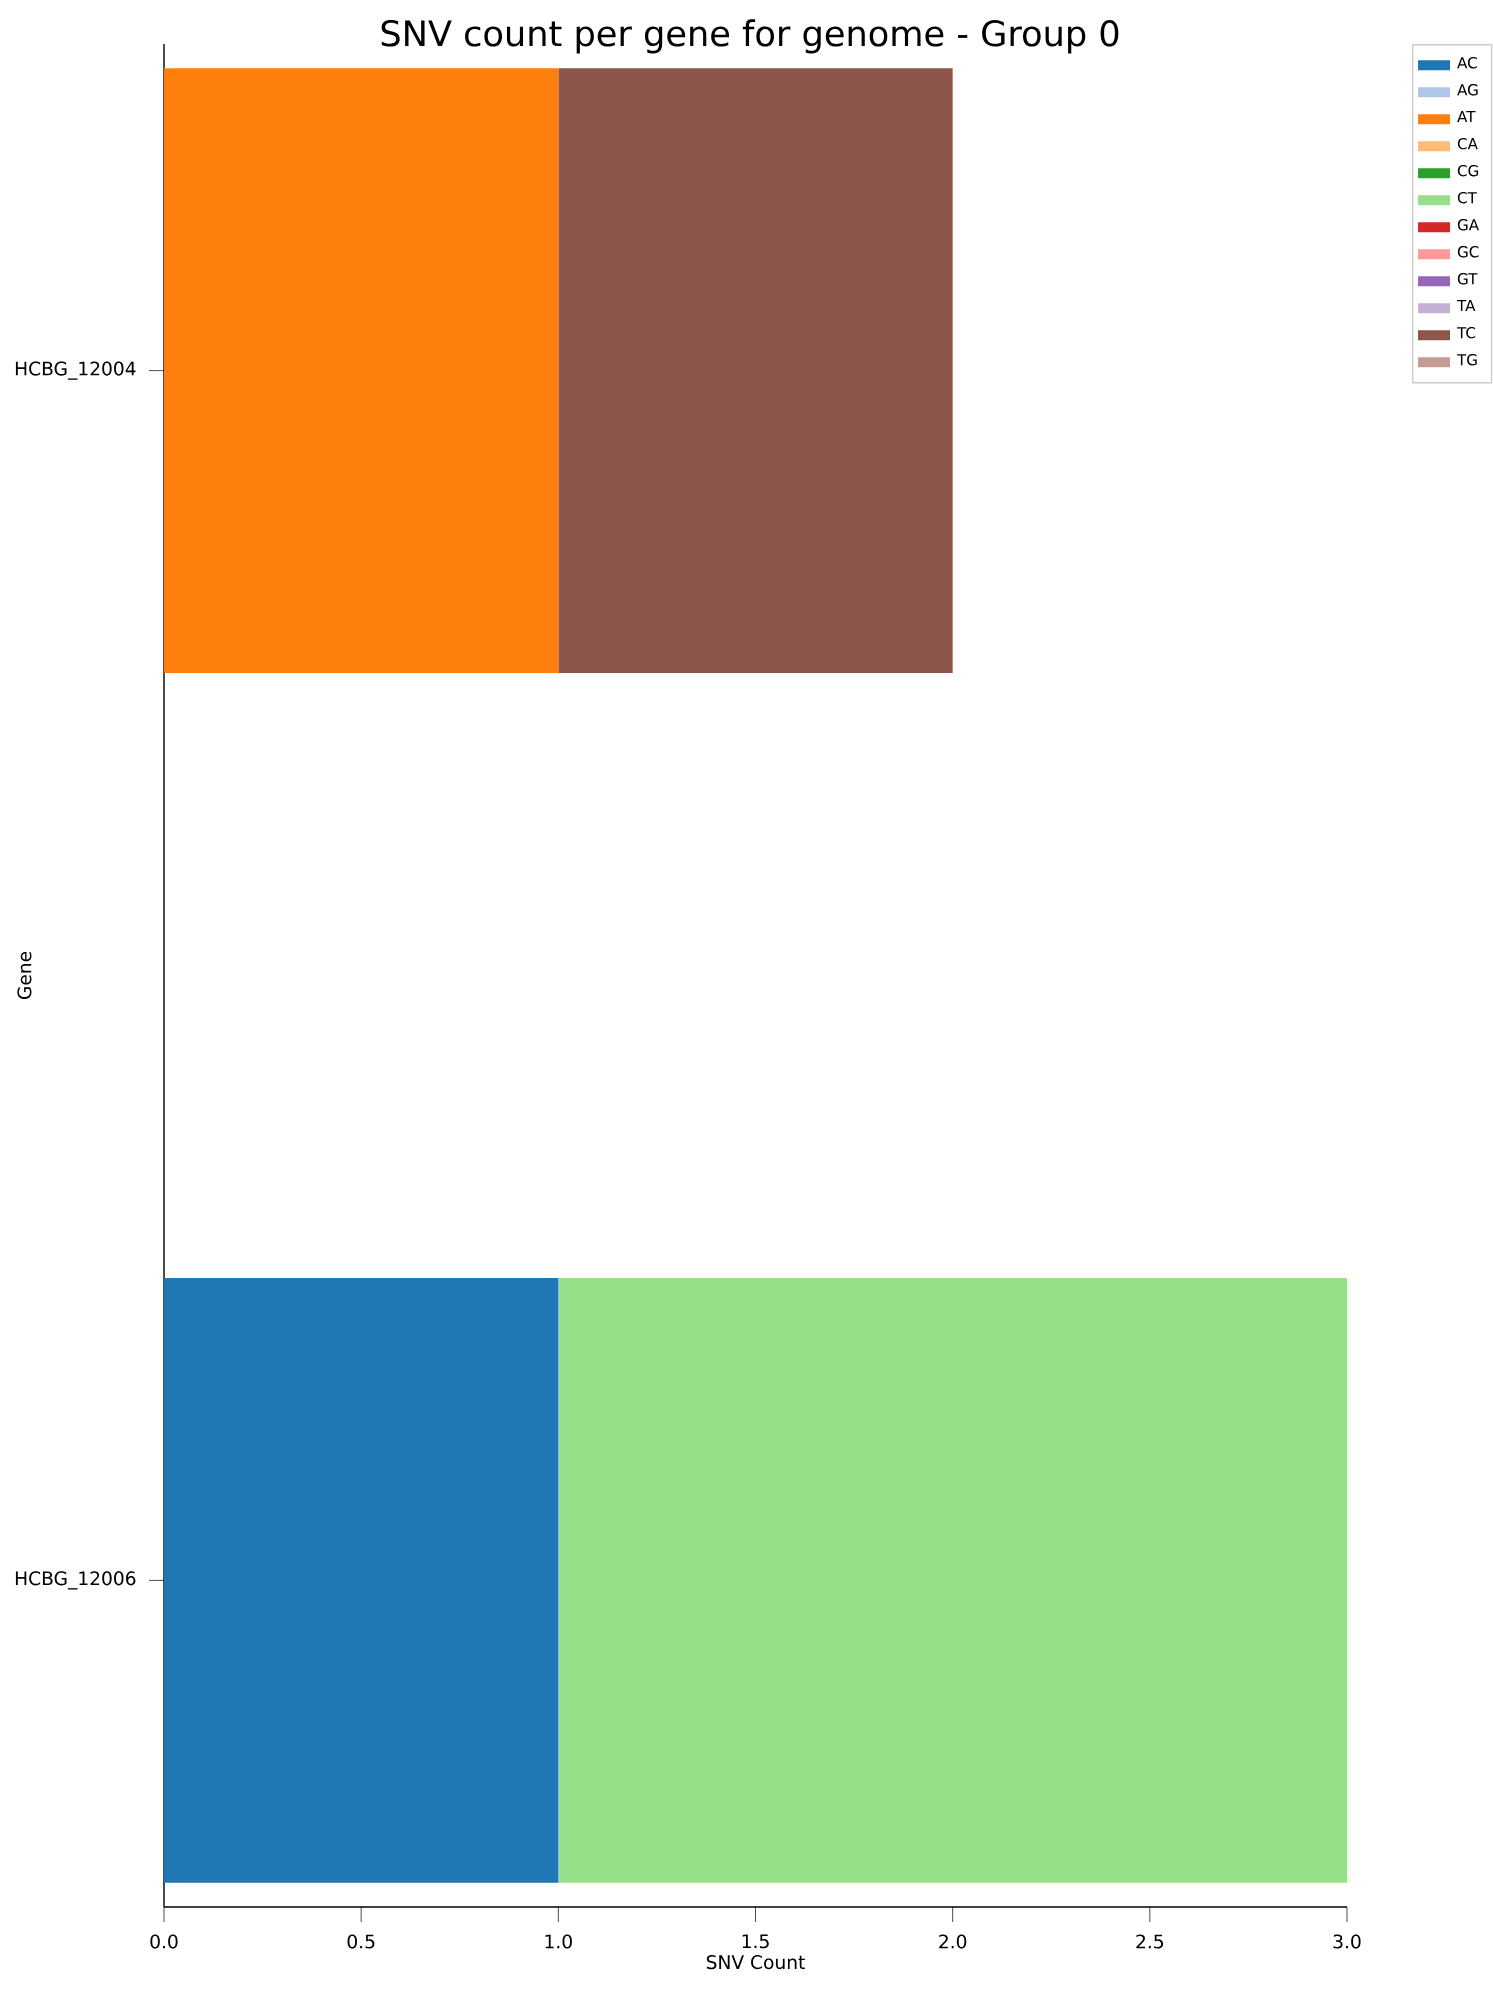 Image resolution: width=1493 pixels, height=1992 pixels. I want to click on x-tick-label: 3.0, so click(1347, 1941).